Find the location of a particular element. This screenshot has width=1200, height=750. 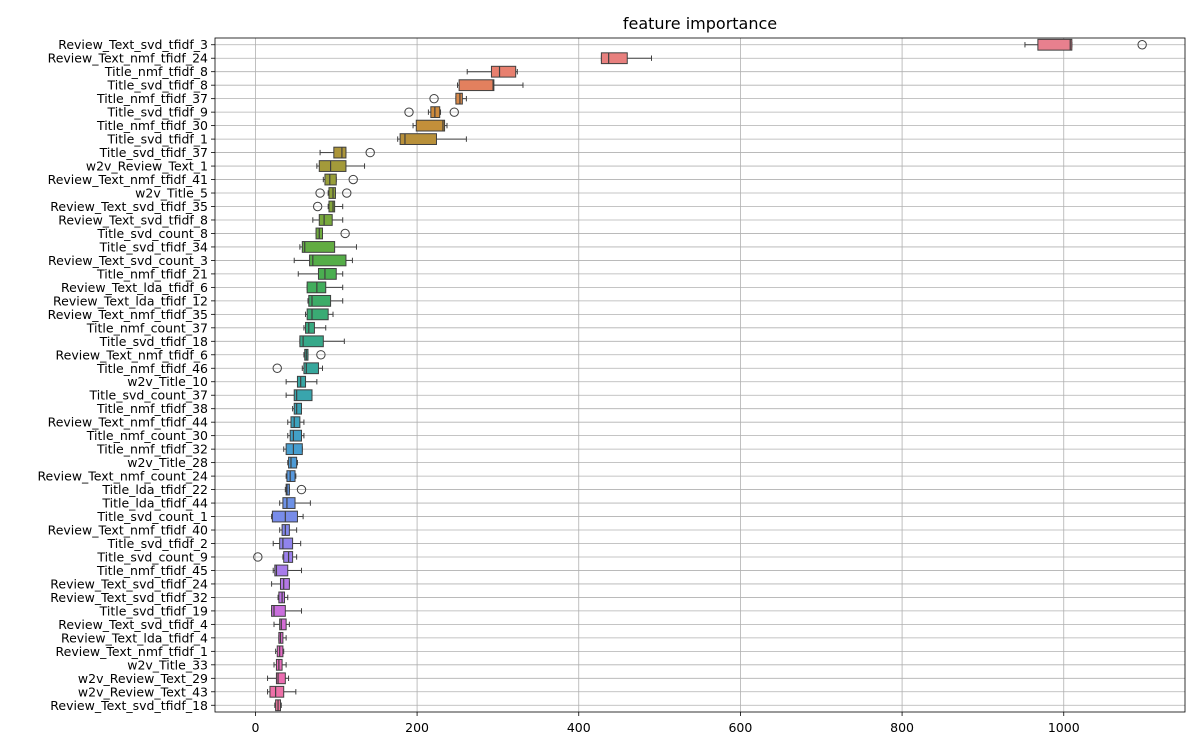

x-axis-ticks: 0 200 400 600 800 1000 is located at coordinates (665, 723).